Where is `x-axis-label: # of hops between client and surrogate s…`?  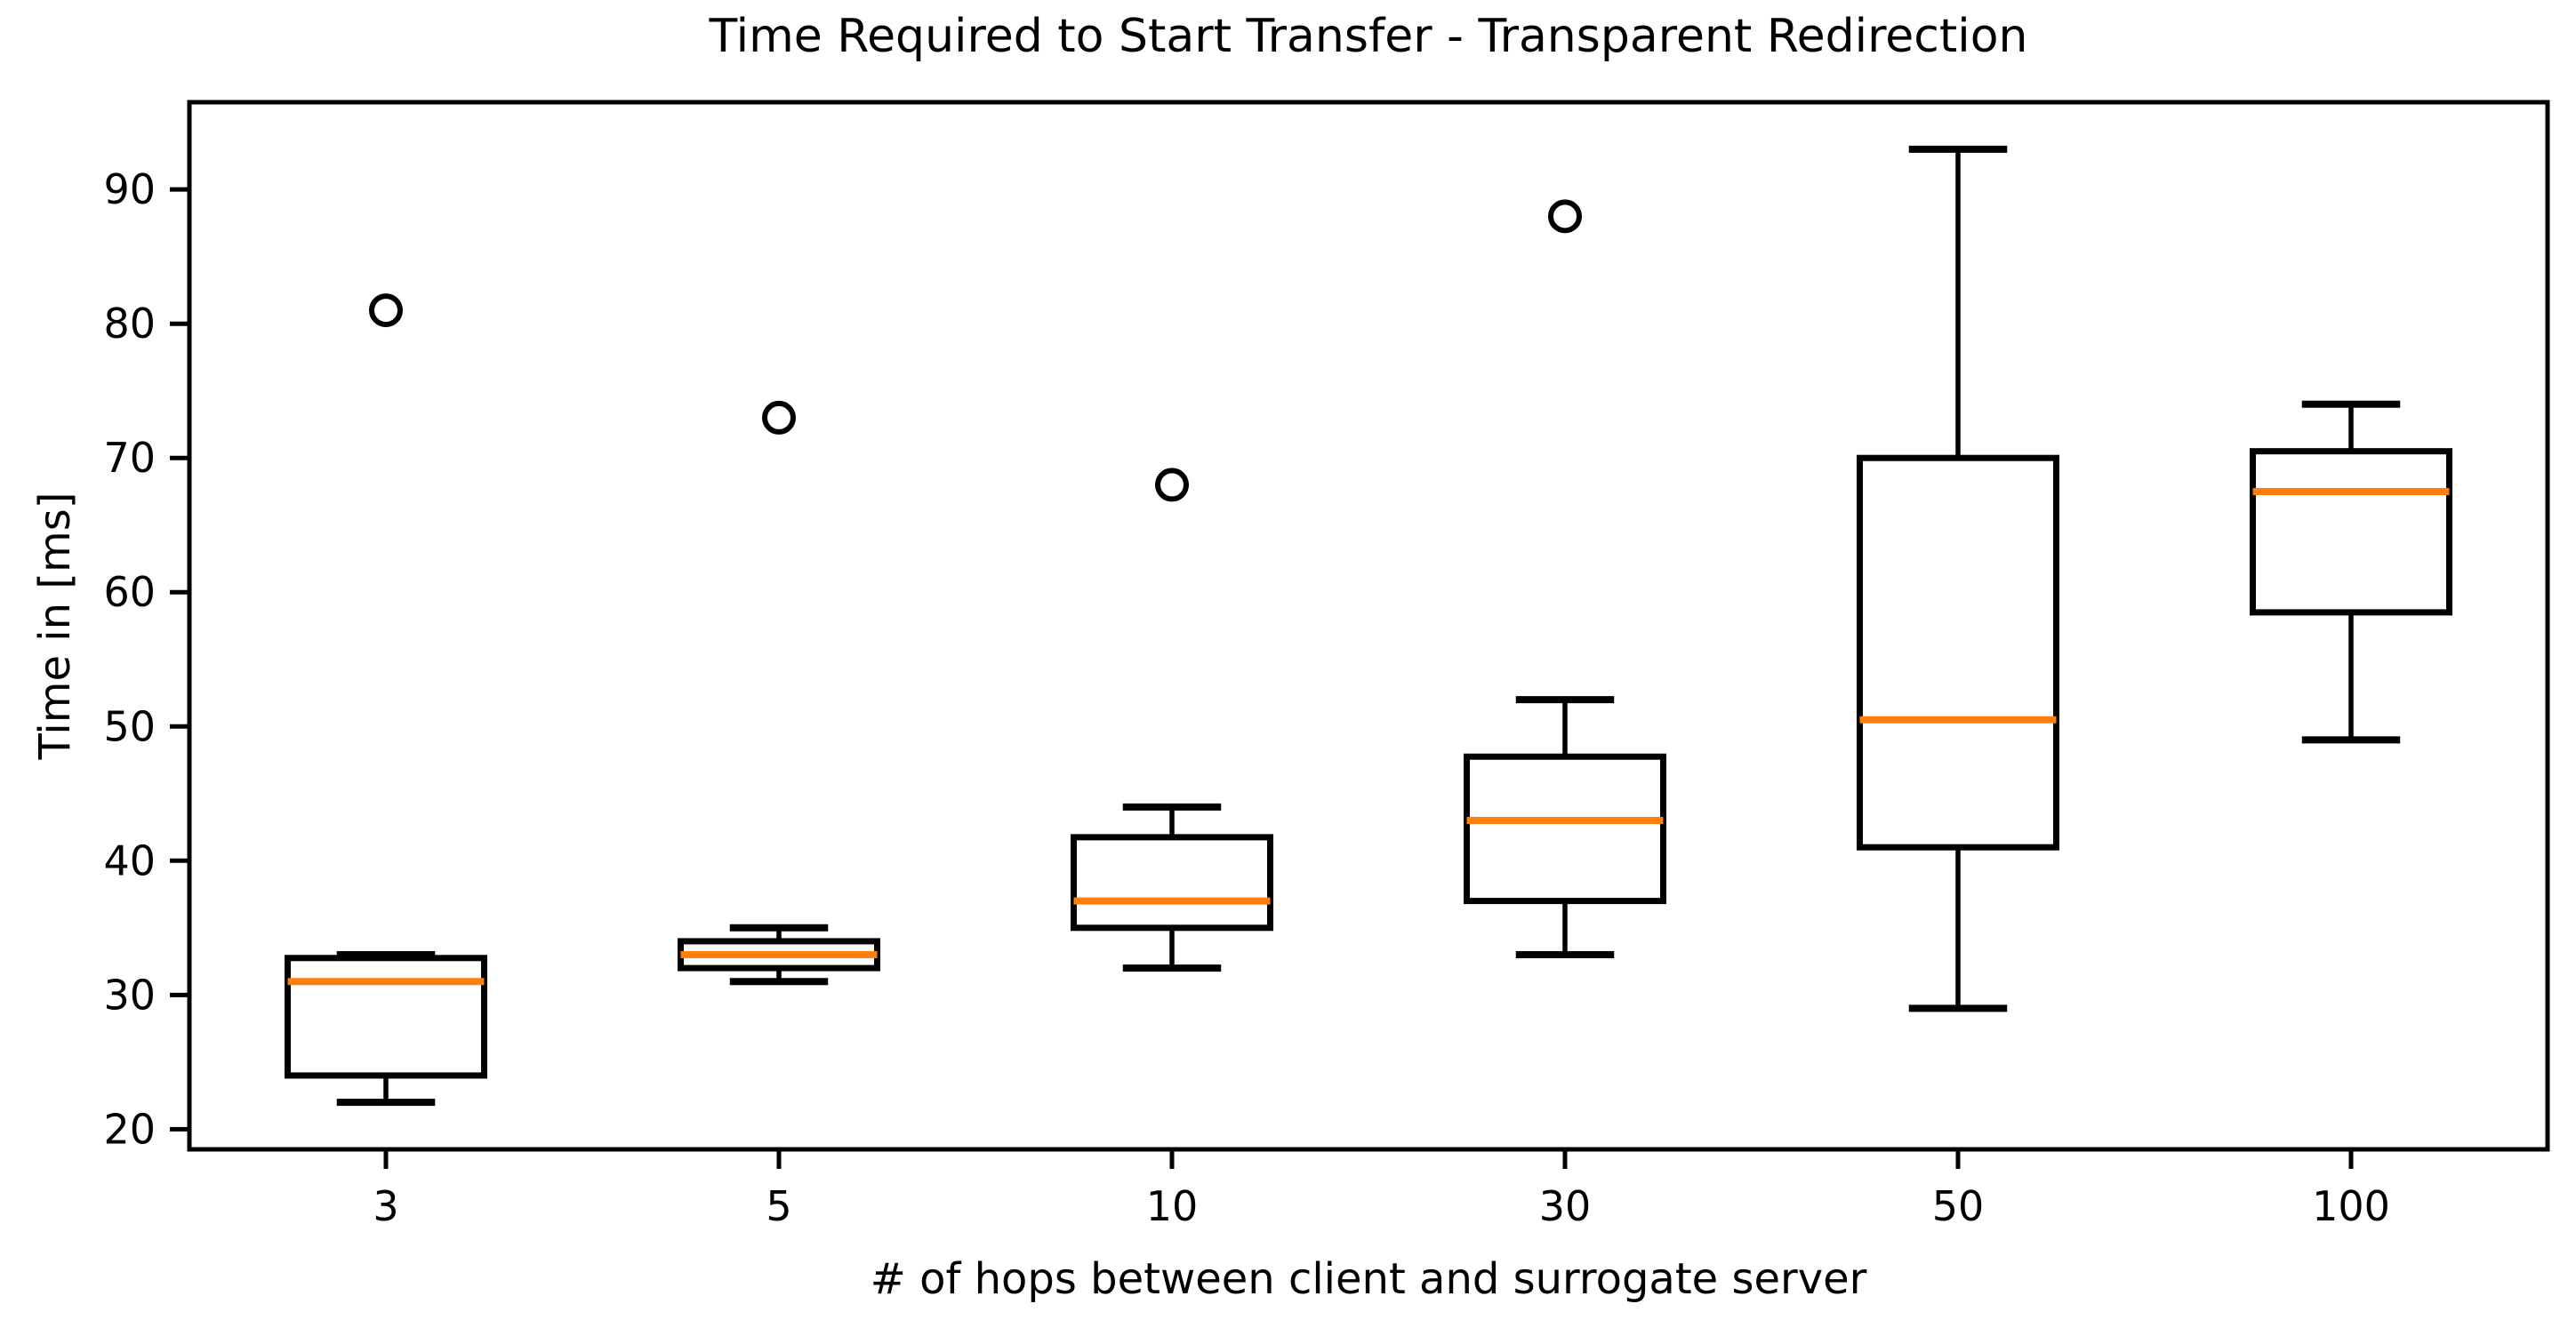
x-axis-label: # of hops between client and surrogate s… is located at coordinates (1369, 1279).